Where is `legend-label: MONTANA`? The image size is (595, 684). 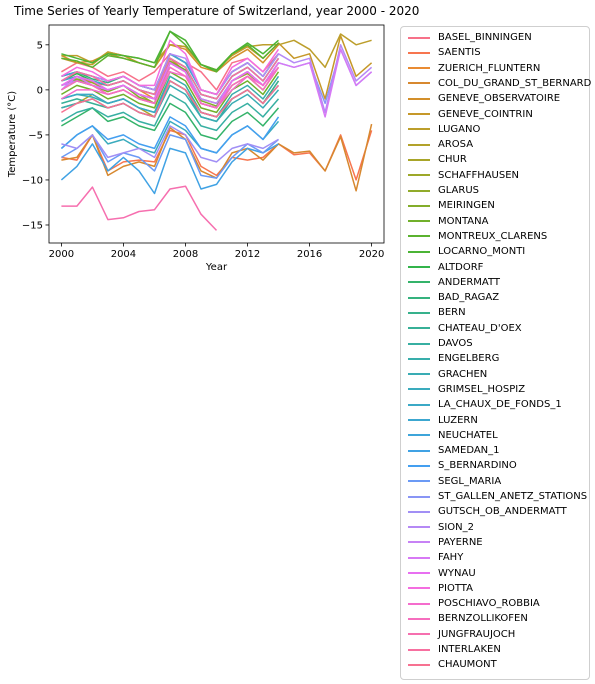
legend-label: MONTANA is located at coordinates (463, 221).